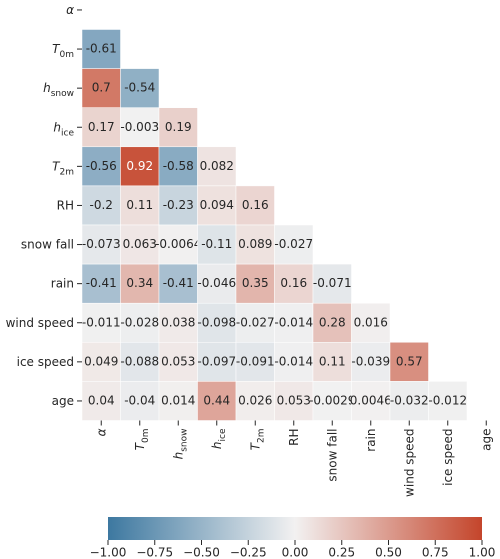  What do you see at coordinates (216, 244) in the screenshot?
I see `cell-label: -0.11` at bounding box center [216, 244].